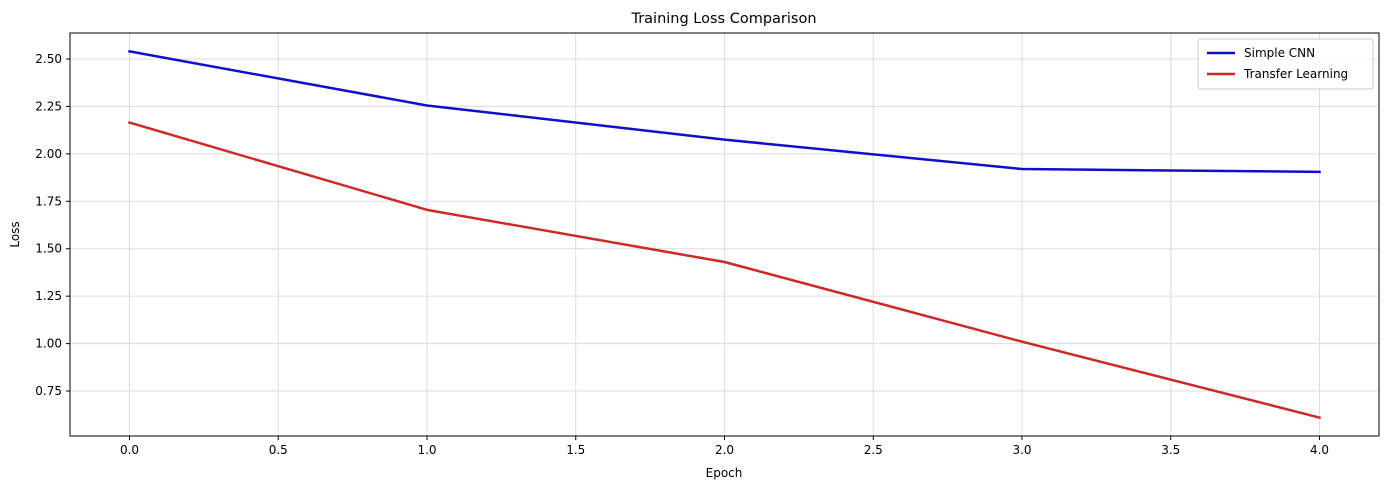 This screenshot has height=490, width=1389. Describe the element at coordinates (52, 225) in the screenshot. I see `y-axis-ticks: 0.75 1.00 1.25 1.50 1.75 2.00 2.25 2.50` at that location.